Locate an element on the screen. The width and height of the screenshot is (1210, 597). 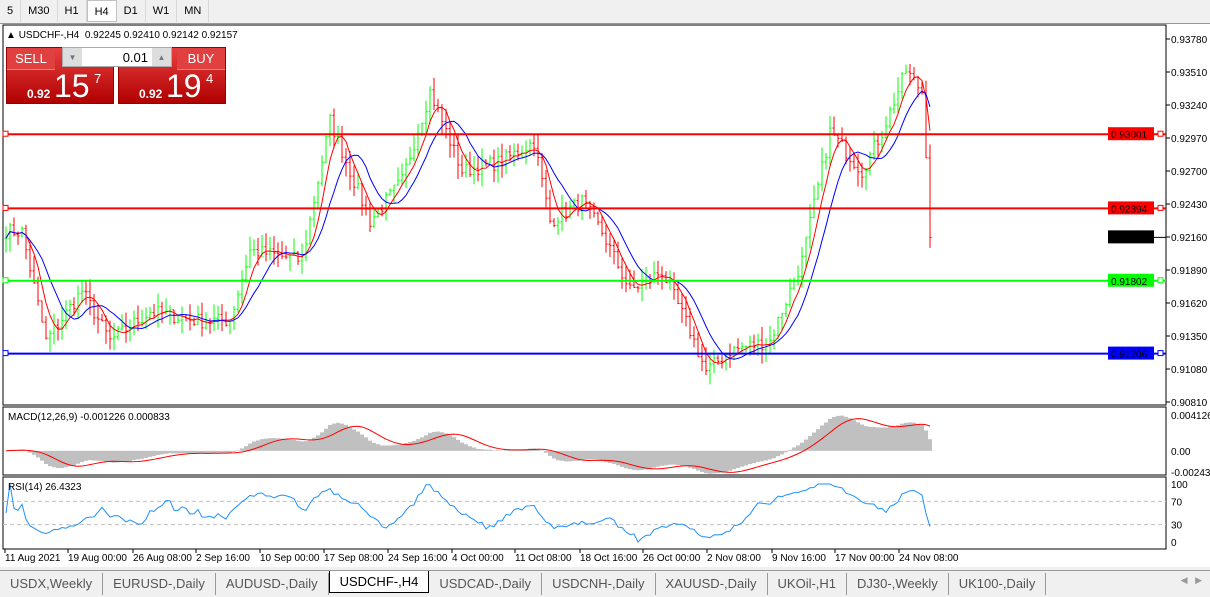
price-axis-label: 0.93240 is located at coordinates (1189, 106).